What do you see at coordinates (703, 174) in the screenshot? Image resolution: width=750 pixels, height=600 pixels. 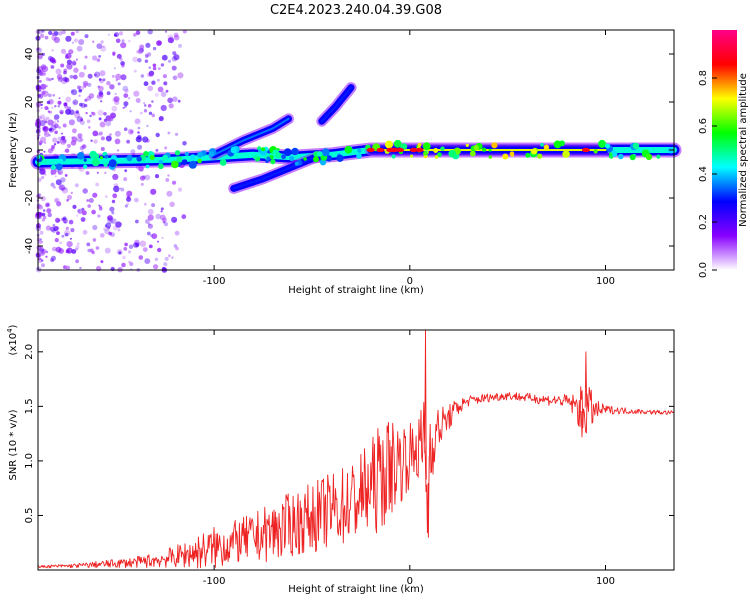 I see `colorbar-tick-label: 0.4` at bounding box center [703, 174].